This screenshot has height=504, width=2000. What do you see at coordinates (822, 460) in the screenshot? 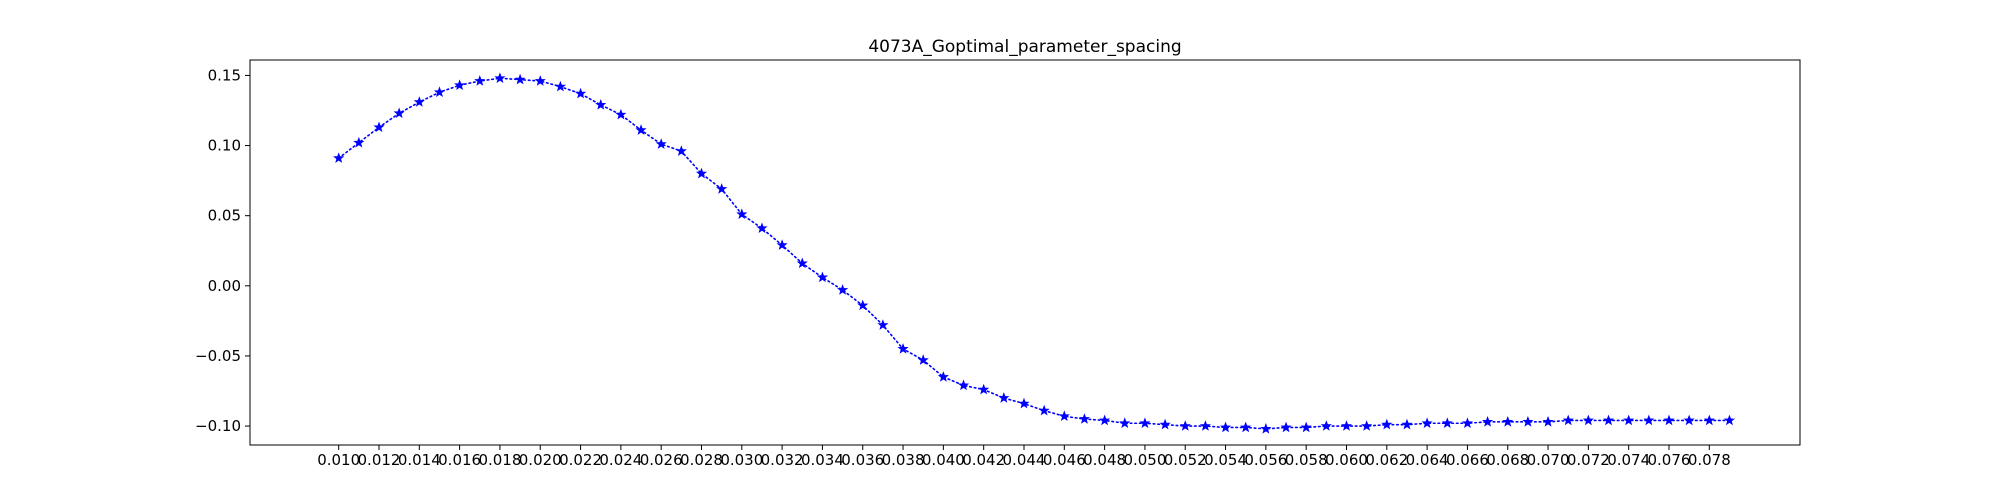
I see `x-tick-label: 0.034` at bounding box center [822, 460].